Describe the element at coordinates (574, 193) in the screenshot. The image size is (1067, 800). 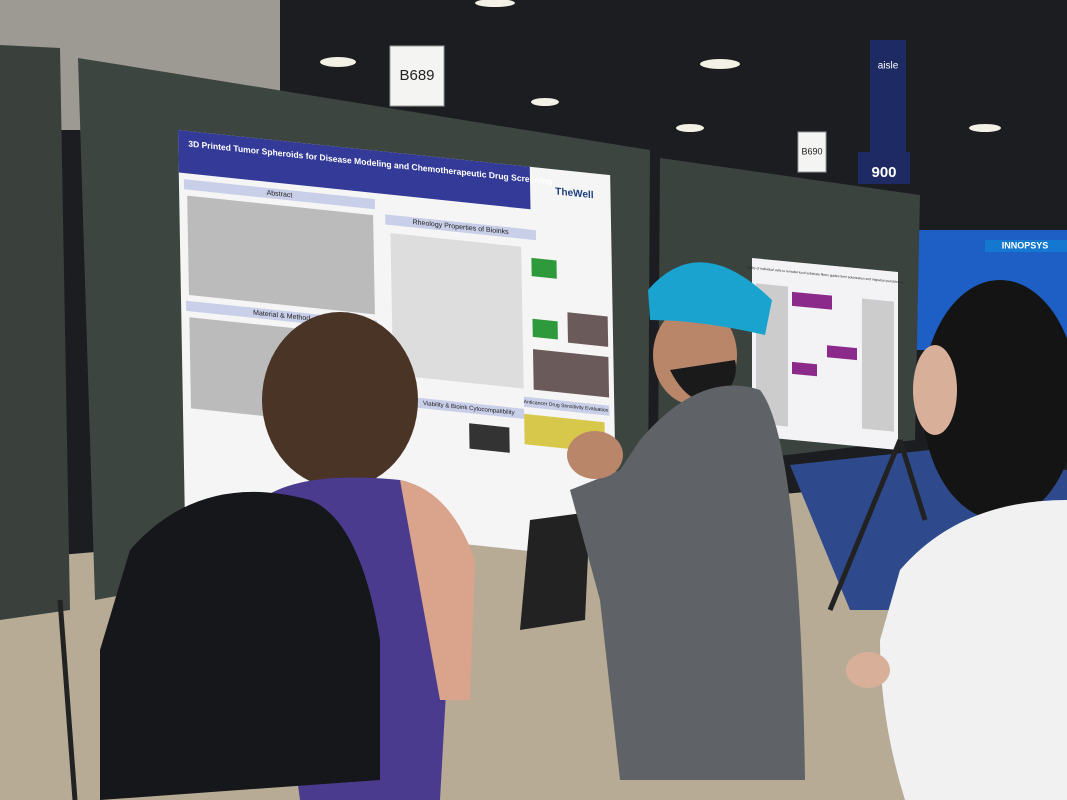
I see `poster-logo: TheWell` at that location.